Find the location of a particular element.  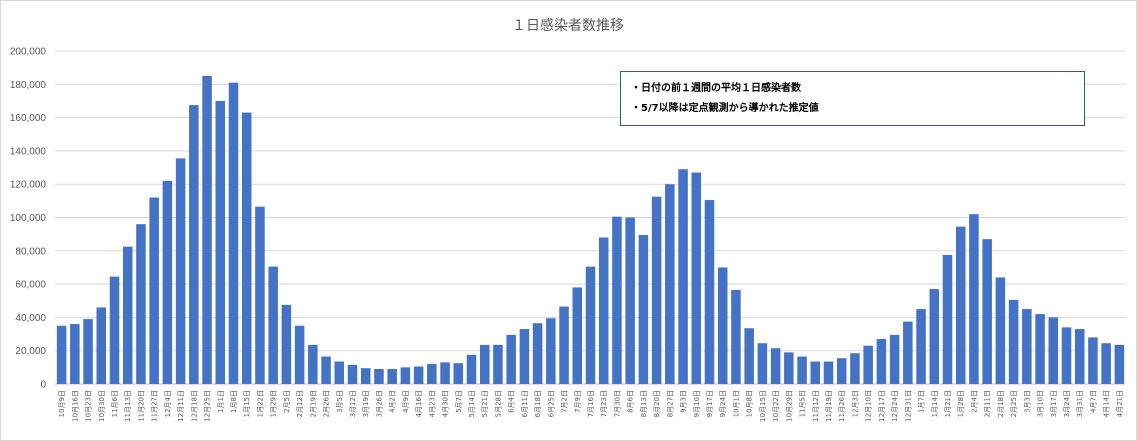

x-tick-label: 8月13日 is located at coordinates (644, 403).